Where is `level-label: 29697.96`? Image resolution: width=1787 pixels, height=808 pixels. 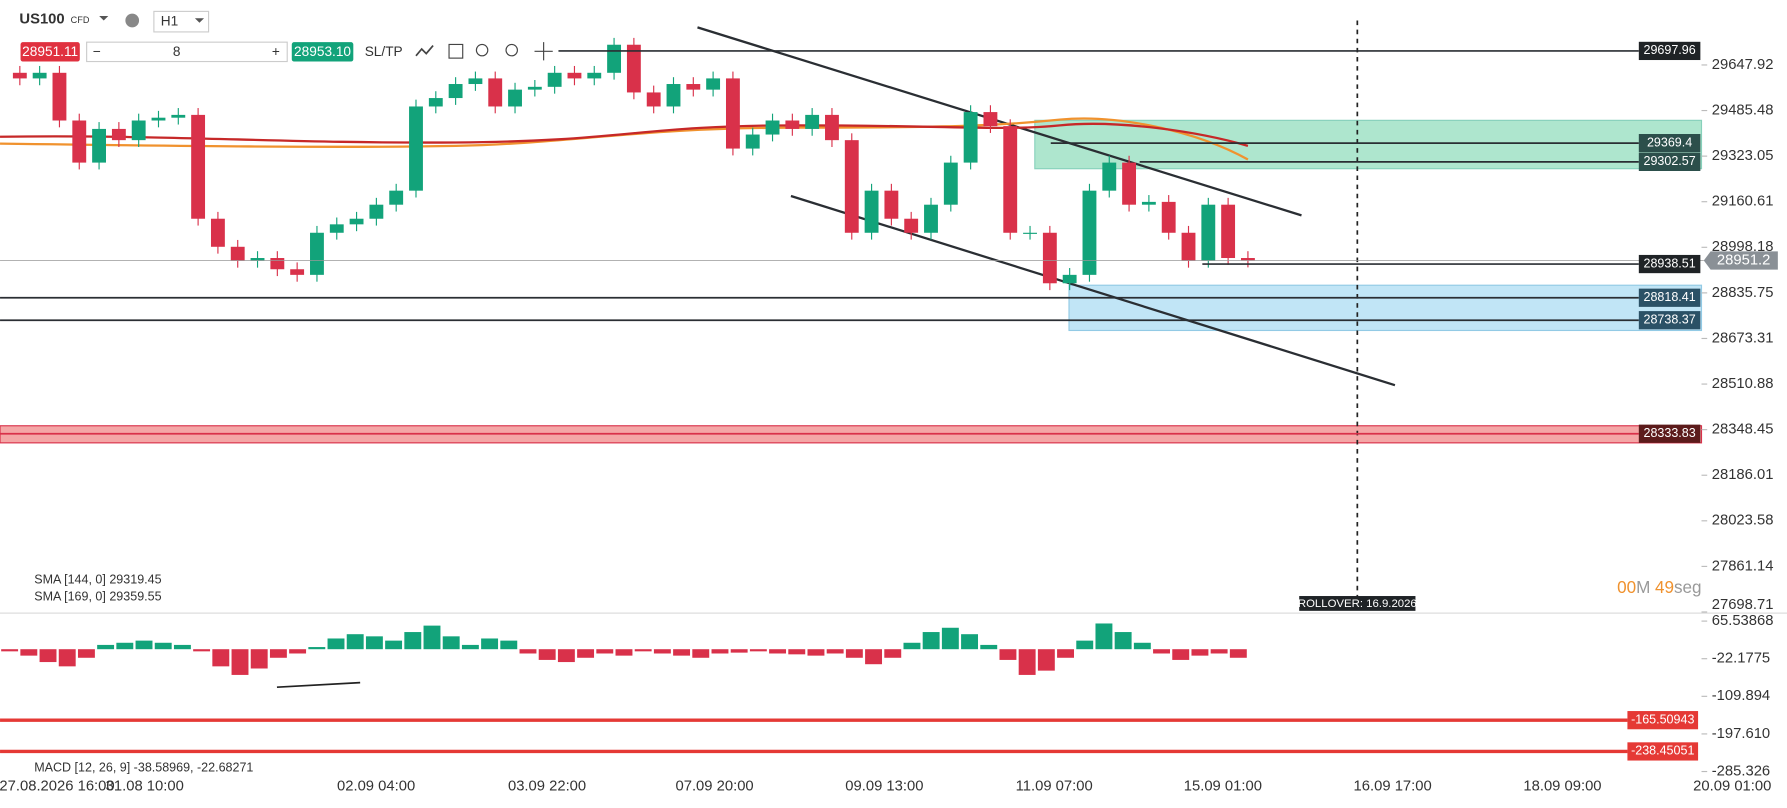 level-label: 29697.96 is located at coordinates (1669, 50).